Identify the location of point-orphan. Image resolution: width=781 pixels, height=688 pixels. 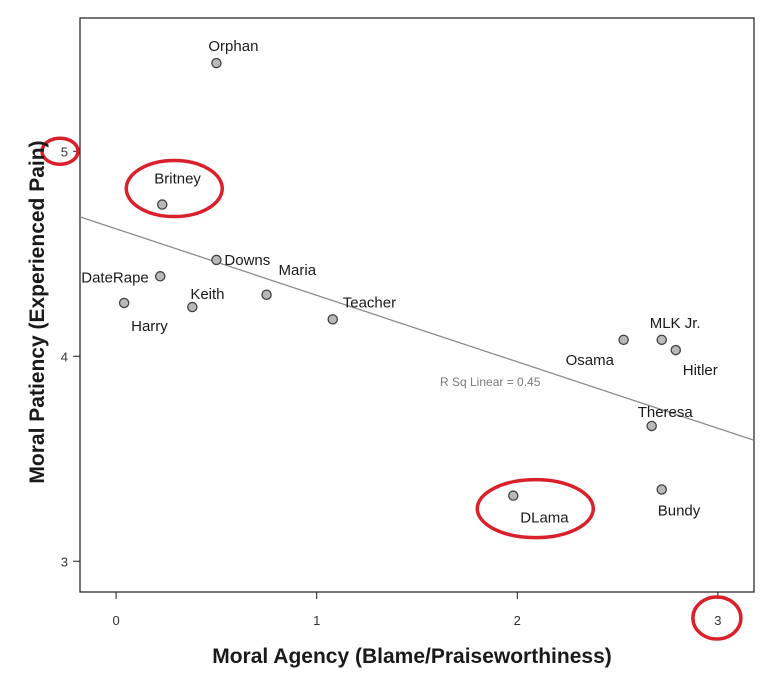
(216, 63).